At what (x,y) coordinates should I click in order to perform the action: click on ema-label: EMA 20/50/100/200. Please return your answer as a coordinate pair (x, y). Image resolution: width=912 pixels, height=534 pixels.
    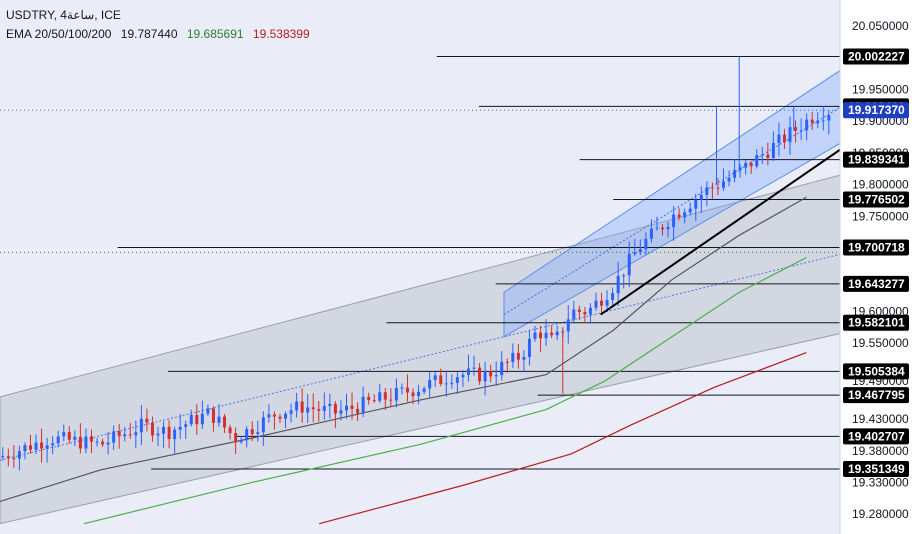
    Looking at the image, I should click on (59, 34).